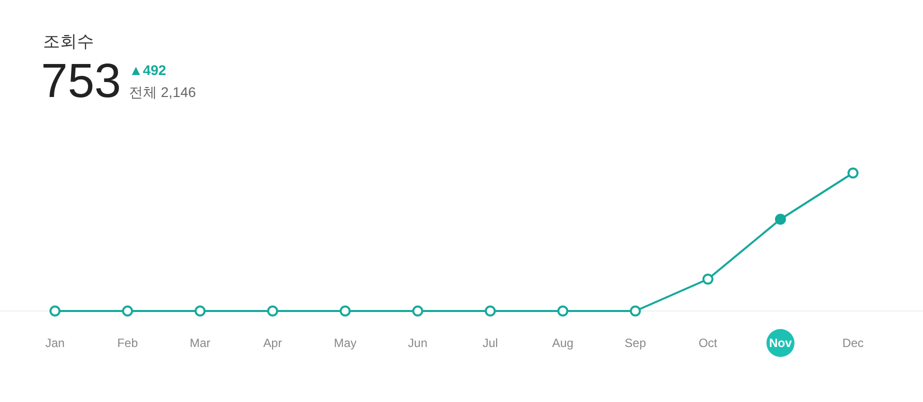 This screenshot has width=923, height=402. Describe the element at coordinates (708, 343) in the screenshot. I see `x-tick-label: Oct` at that location.